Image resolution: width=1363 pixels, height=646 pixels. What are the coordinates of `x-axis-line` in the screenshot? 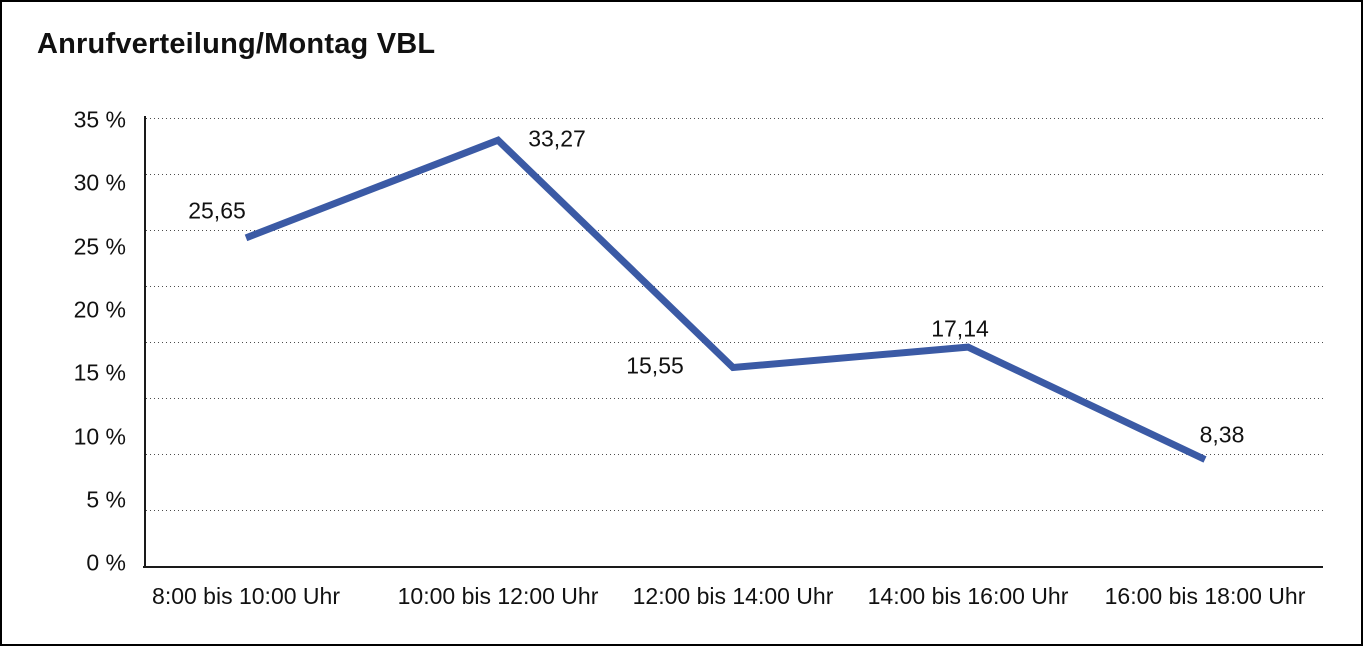 It's located at (733, 567).